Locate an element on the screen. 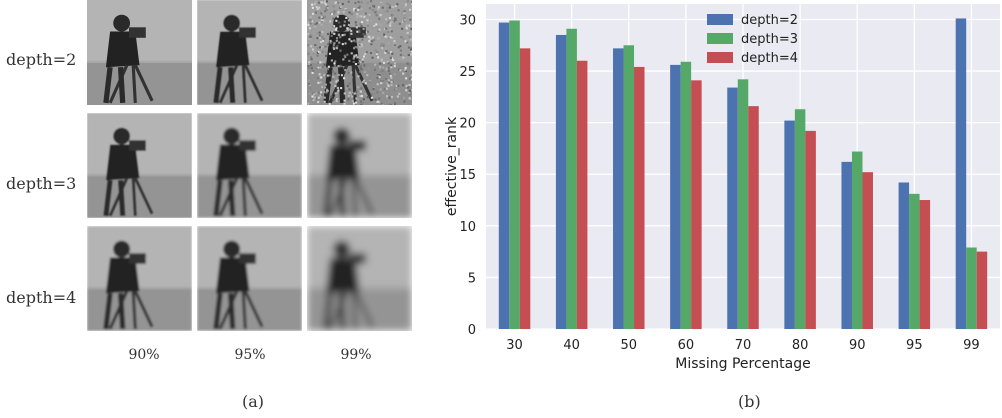 The image size is (1002, 418). x-tick-label: 90 is located at coordinates (857, 345).